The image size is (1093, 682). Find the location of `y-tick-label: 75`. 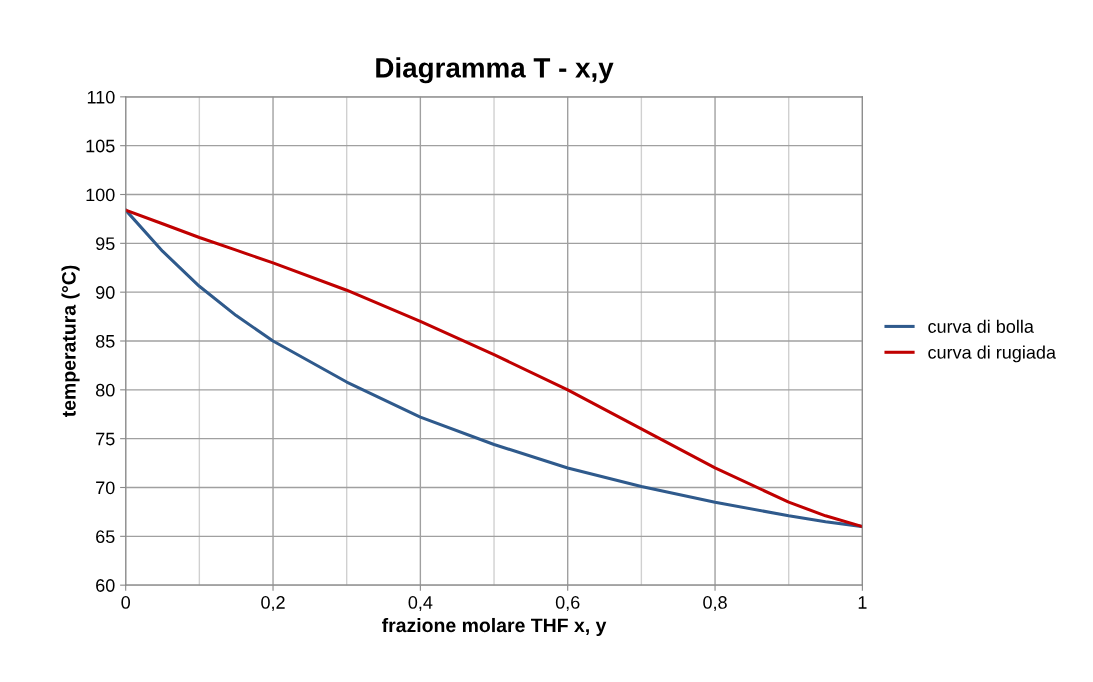

y-tick-label: 75 is located at coordinates (105, 439).